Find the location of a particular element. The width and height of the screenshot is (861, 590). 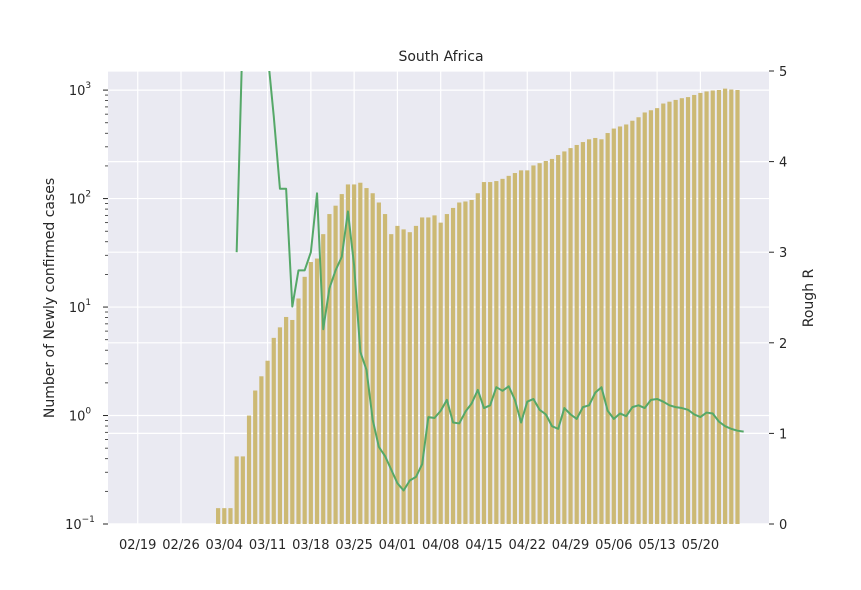

x-tick-label: 05/13 is located at coordinates (656, 545).